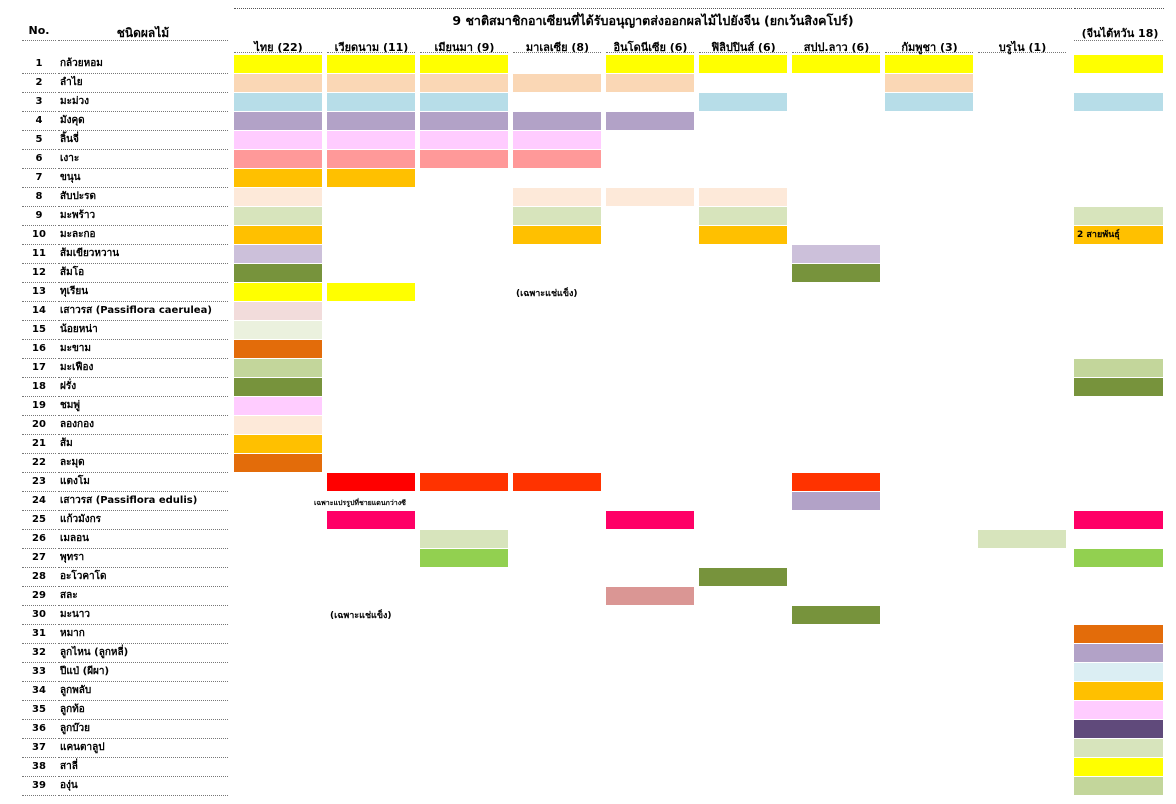 This screenshot has height=804, width=1176. Describe the element at coordinates (39, 177) in the screenshot. I see `row-number: 7` at that location.